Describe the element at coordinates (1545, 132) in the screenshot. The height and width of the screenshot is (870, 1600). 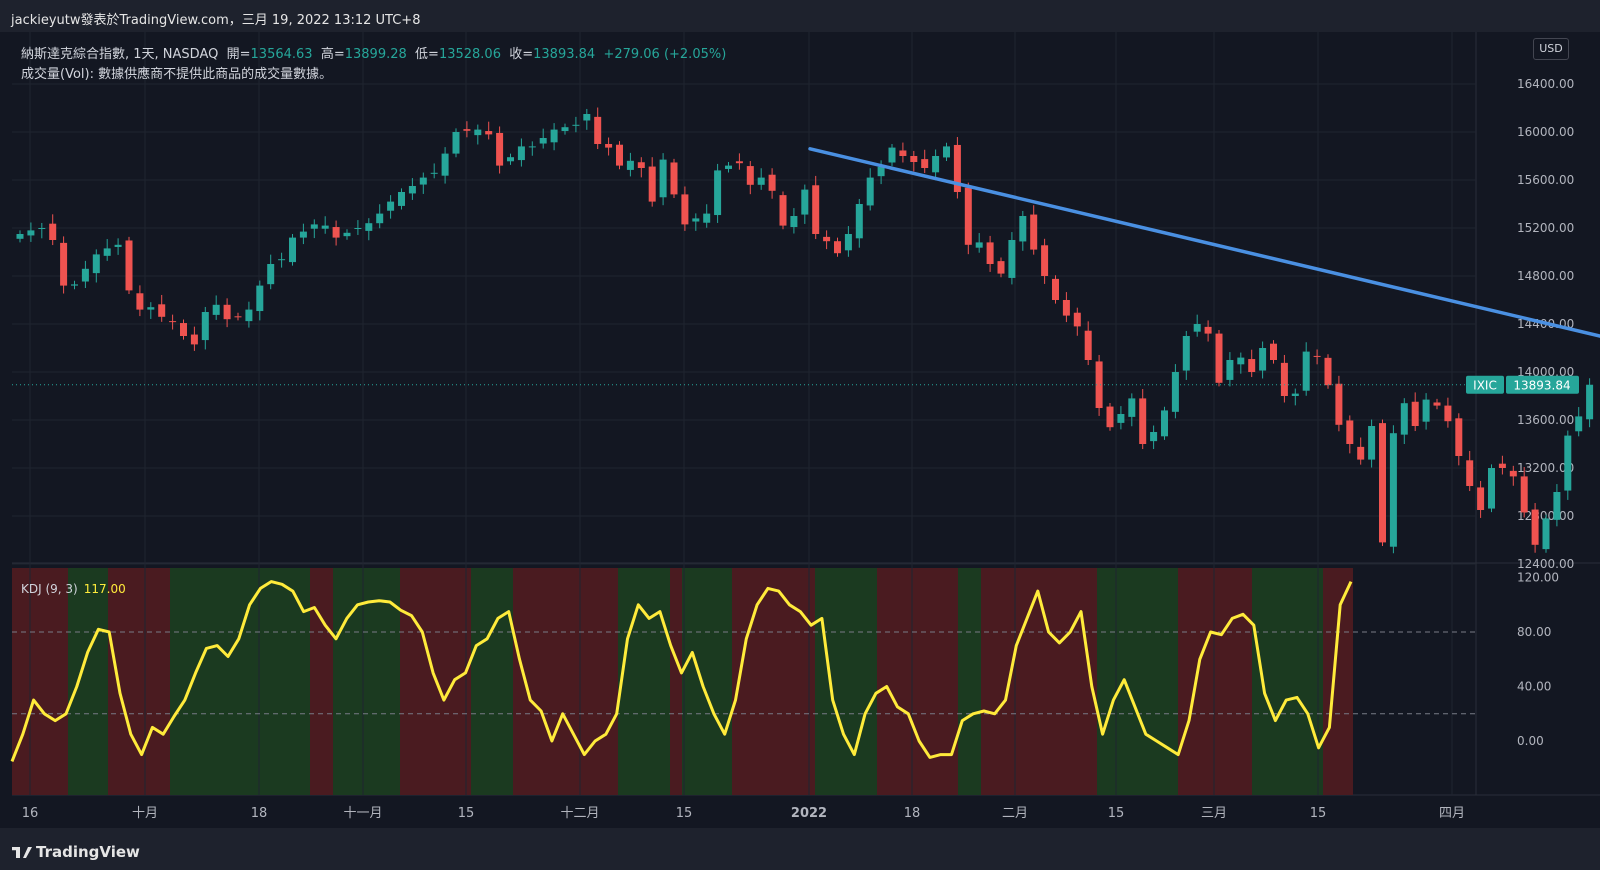
I see `price-tick-label: 16000.00` at that location.